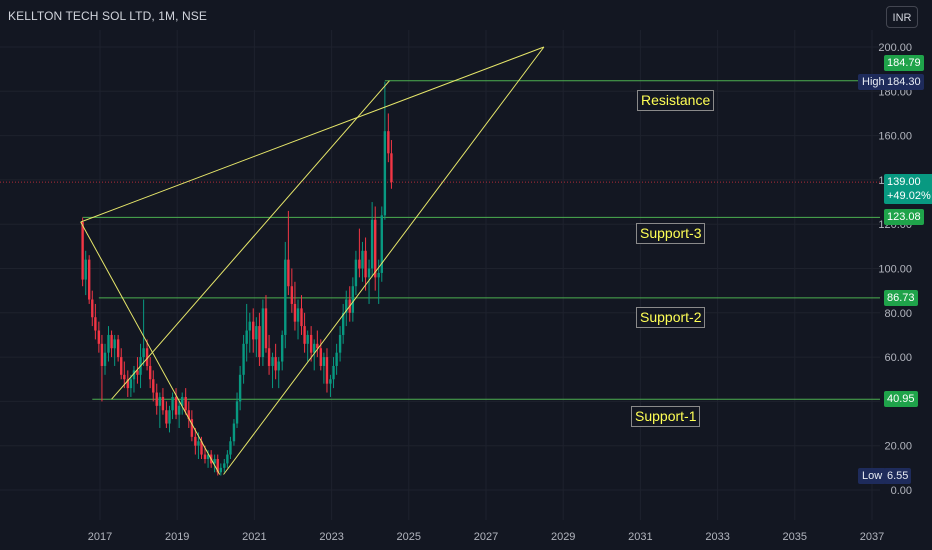  Describe the element at coordinates (902, 17) in the screenshot. I see `currency-button: INR` at that location.